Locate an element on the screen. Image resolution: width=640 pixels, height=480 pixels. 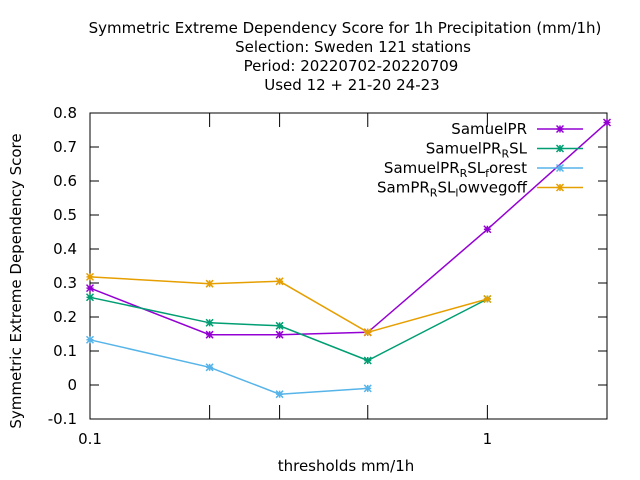
y-tick-label: 0.6 is located at coordinates (65, 181).